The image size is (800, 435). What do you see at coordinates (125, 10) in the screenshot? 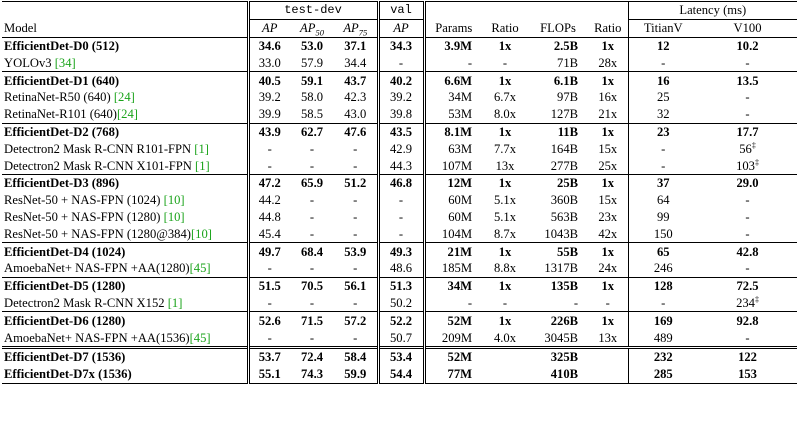
I see `header-blank` at bounding box center [125, 10].